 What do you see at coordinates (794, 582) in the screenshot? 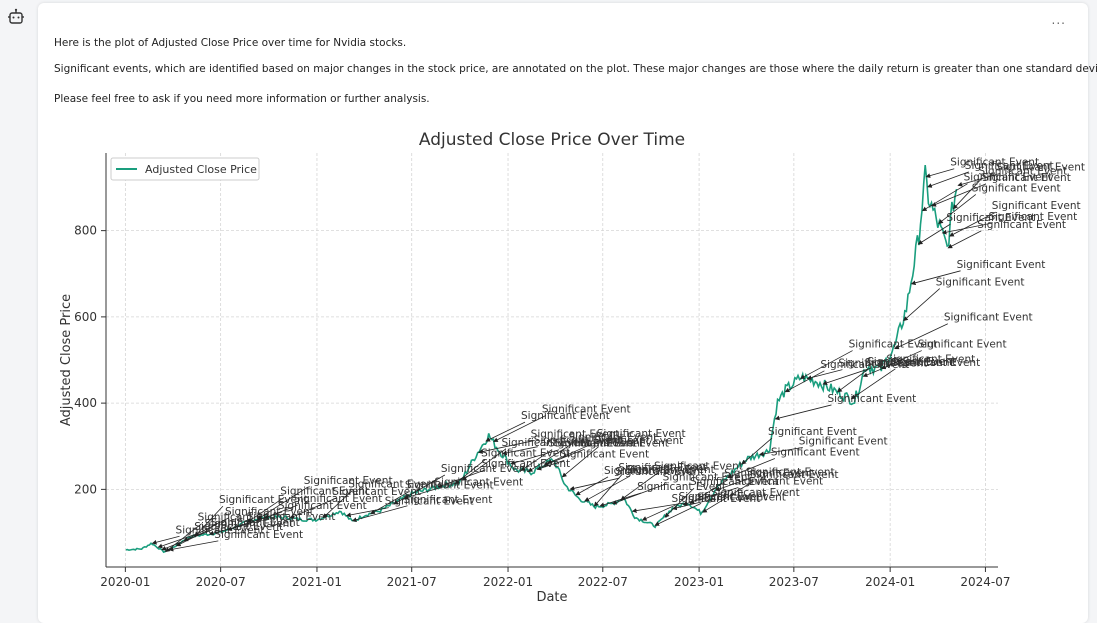
I see `x-tick-label: 2023-07` at bounding box center [794, 582].